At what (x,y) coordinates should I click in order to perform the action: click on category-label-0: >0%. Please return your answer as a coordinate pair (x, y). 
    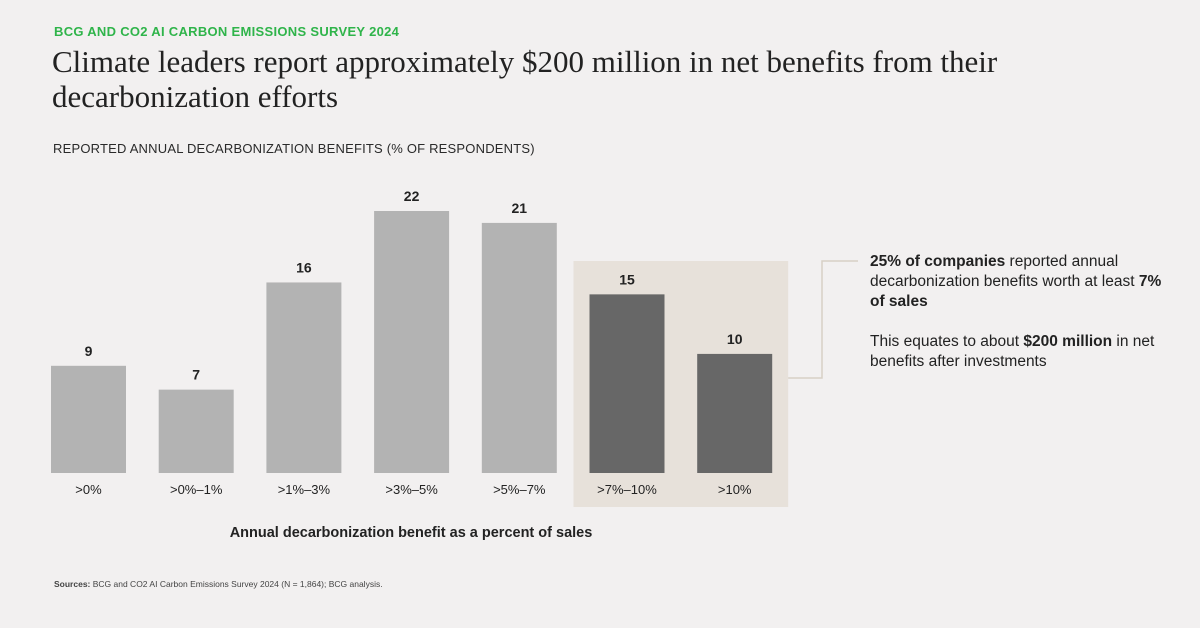
    Looking at the image, I should click on (88, 489).